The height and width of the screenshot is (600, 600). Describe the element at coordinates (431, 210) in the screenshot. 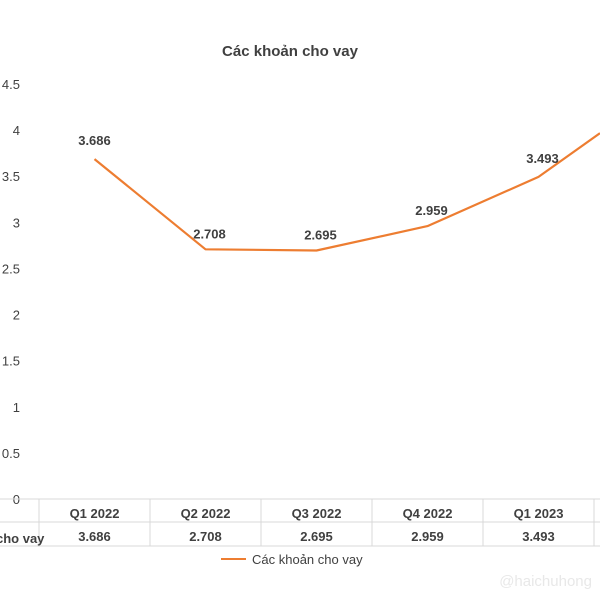

I see `data-label: 2.959` at that location.